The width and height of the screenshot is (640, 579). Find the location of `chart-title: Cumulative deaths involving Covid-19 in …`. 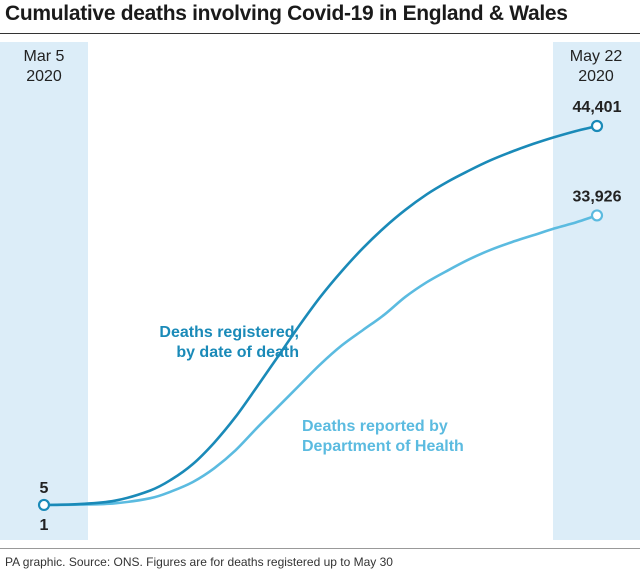

chart-title: Cumulative deaths involving Covid-19 in … is located at coordinates (286, 13).